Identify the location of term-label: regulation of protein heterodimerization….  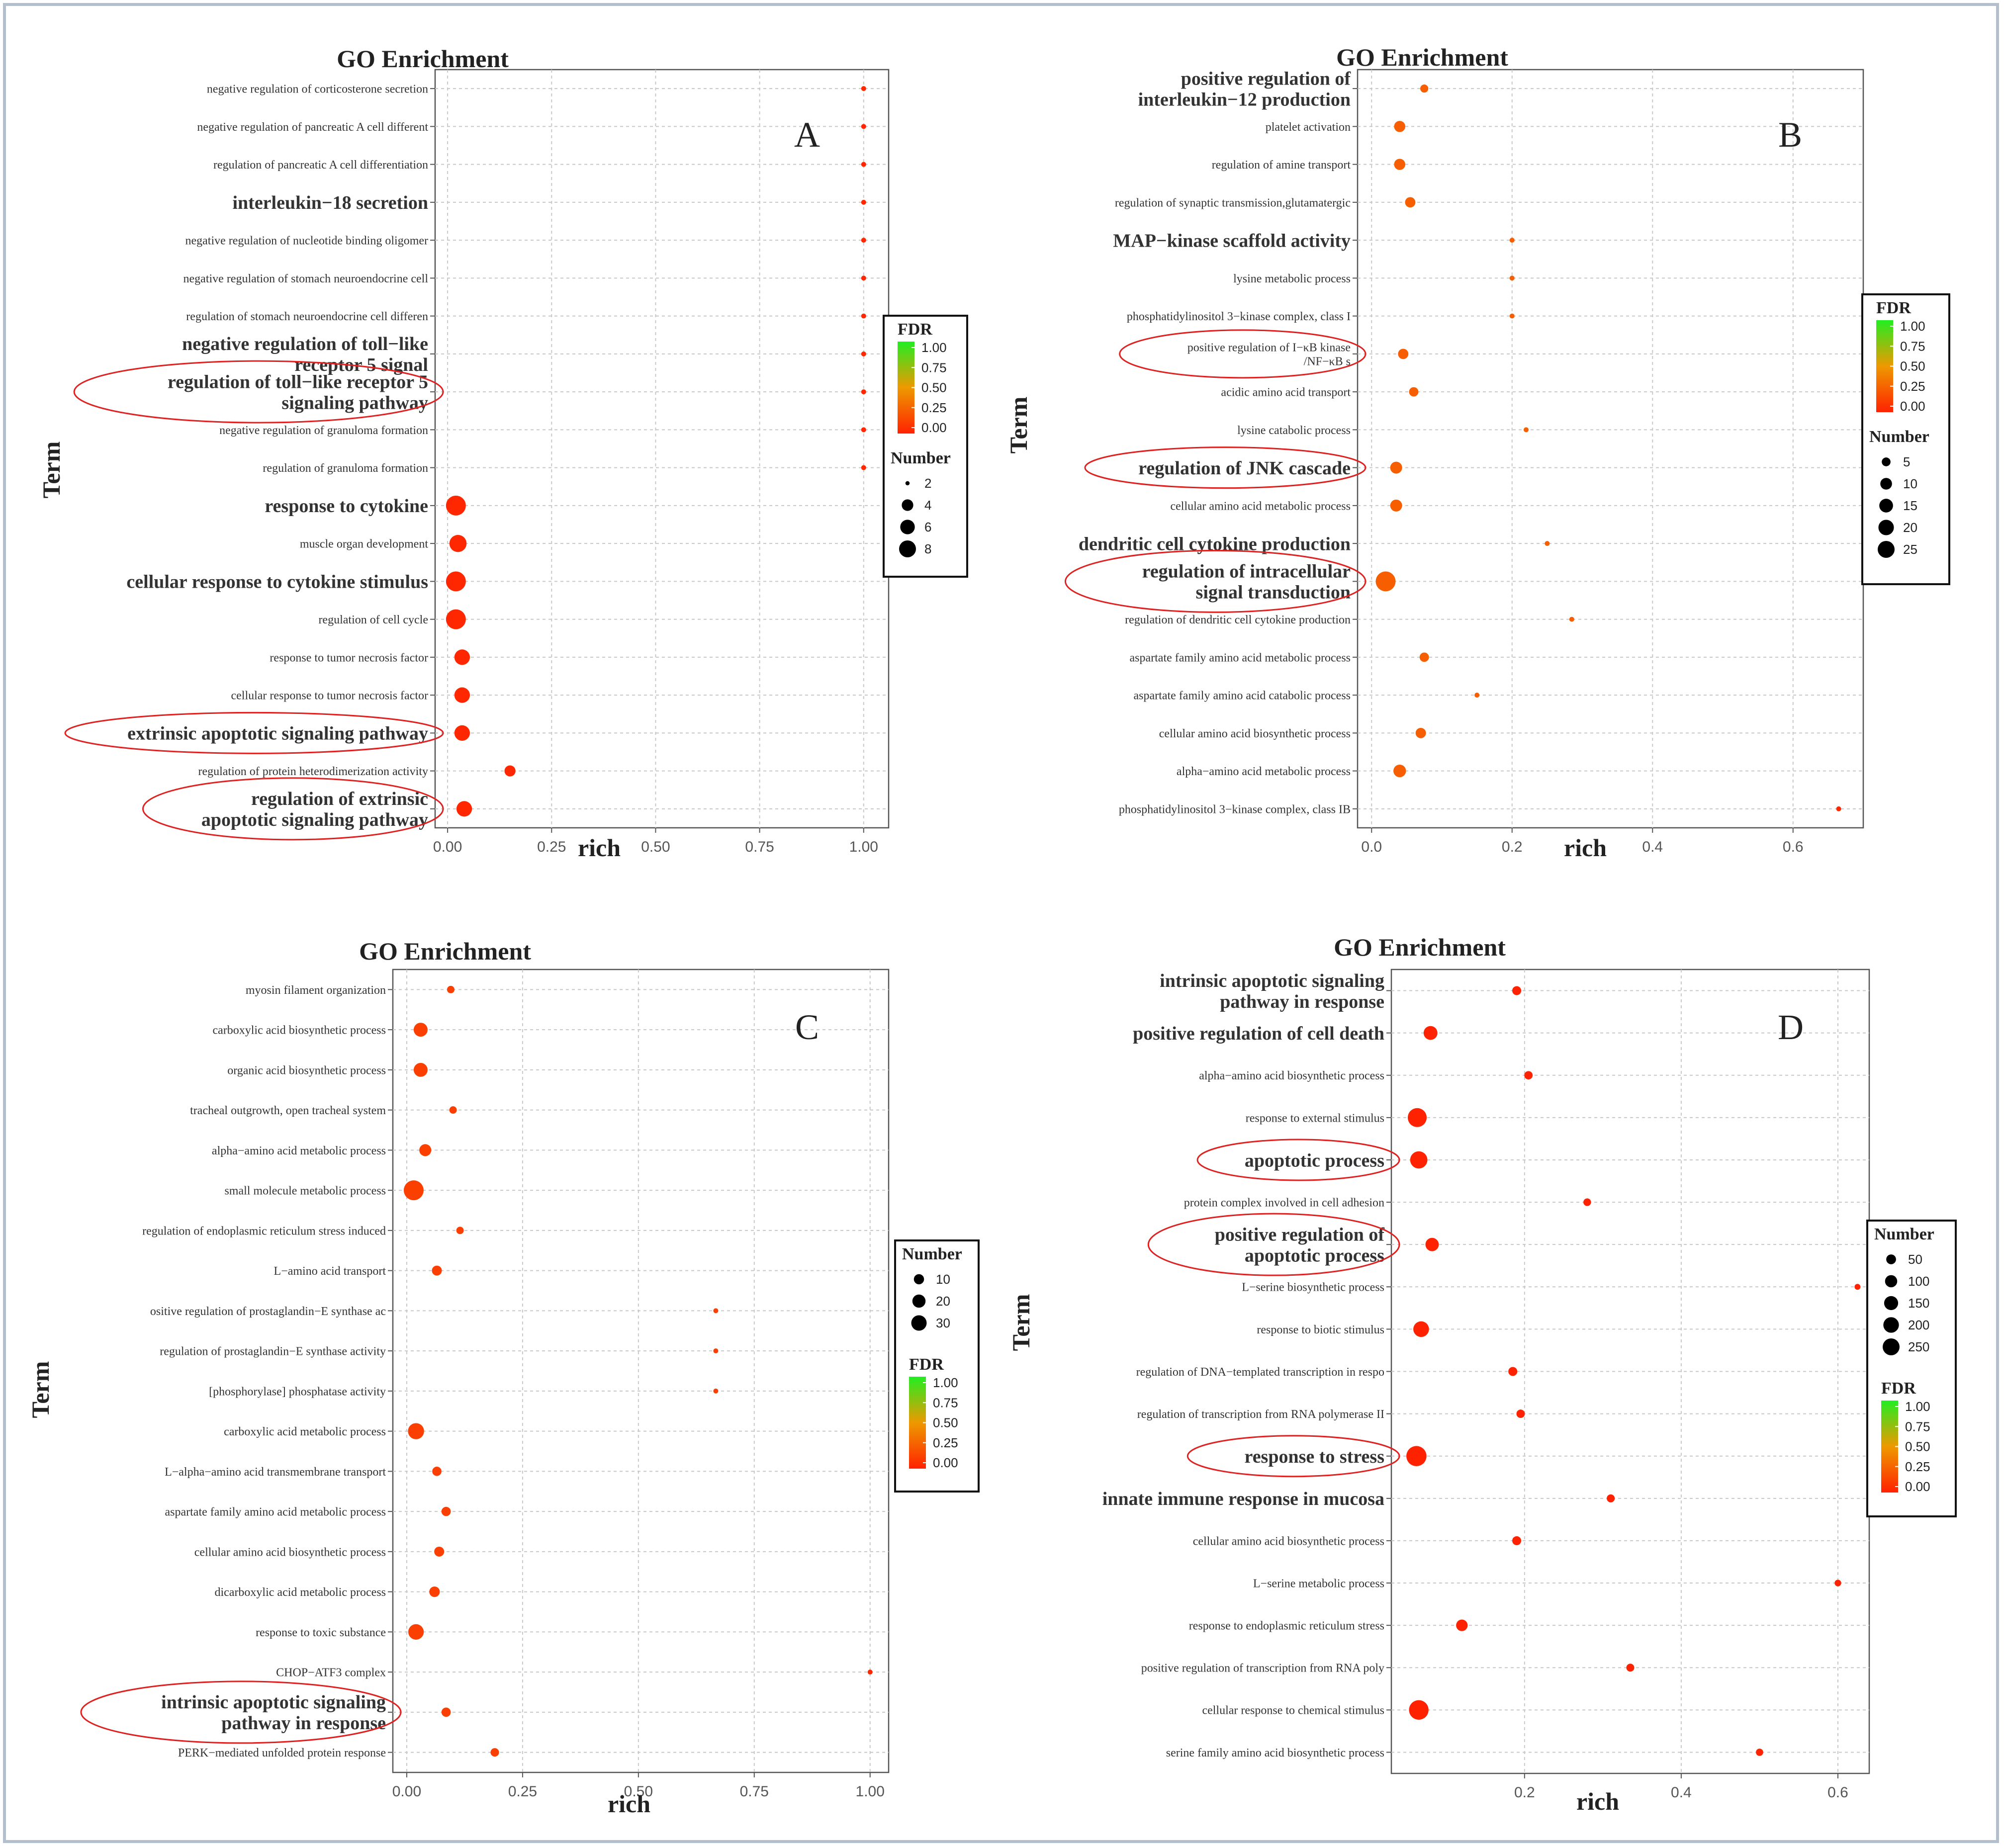
(313, 771).